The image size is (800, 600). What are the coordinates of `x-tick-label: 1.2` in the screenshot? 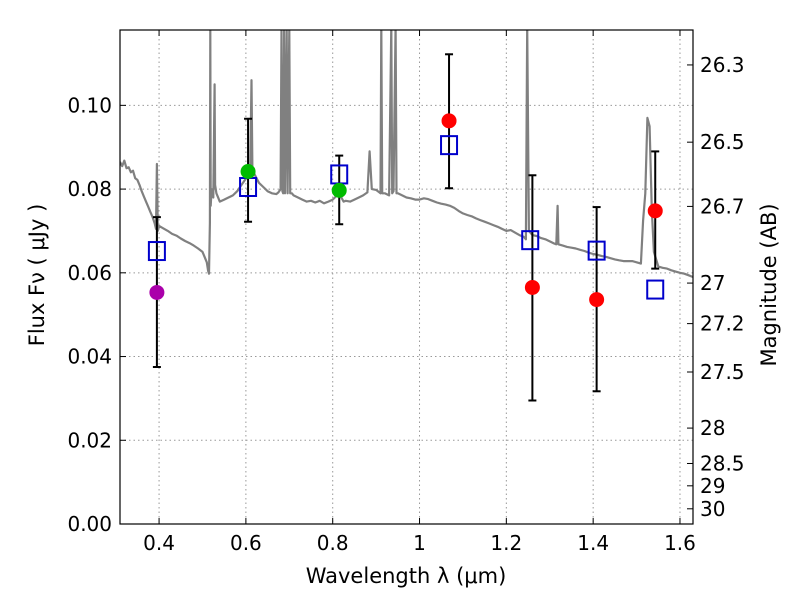 It's located at (506, 543).